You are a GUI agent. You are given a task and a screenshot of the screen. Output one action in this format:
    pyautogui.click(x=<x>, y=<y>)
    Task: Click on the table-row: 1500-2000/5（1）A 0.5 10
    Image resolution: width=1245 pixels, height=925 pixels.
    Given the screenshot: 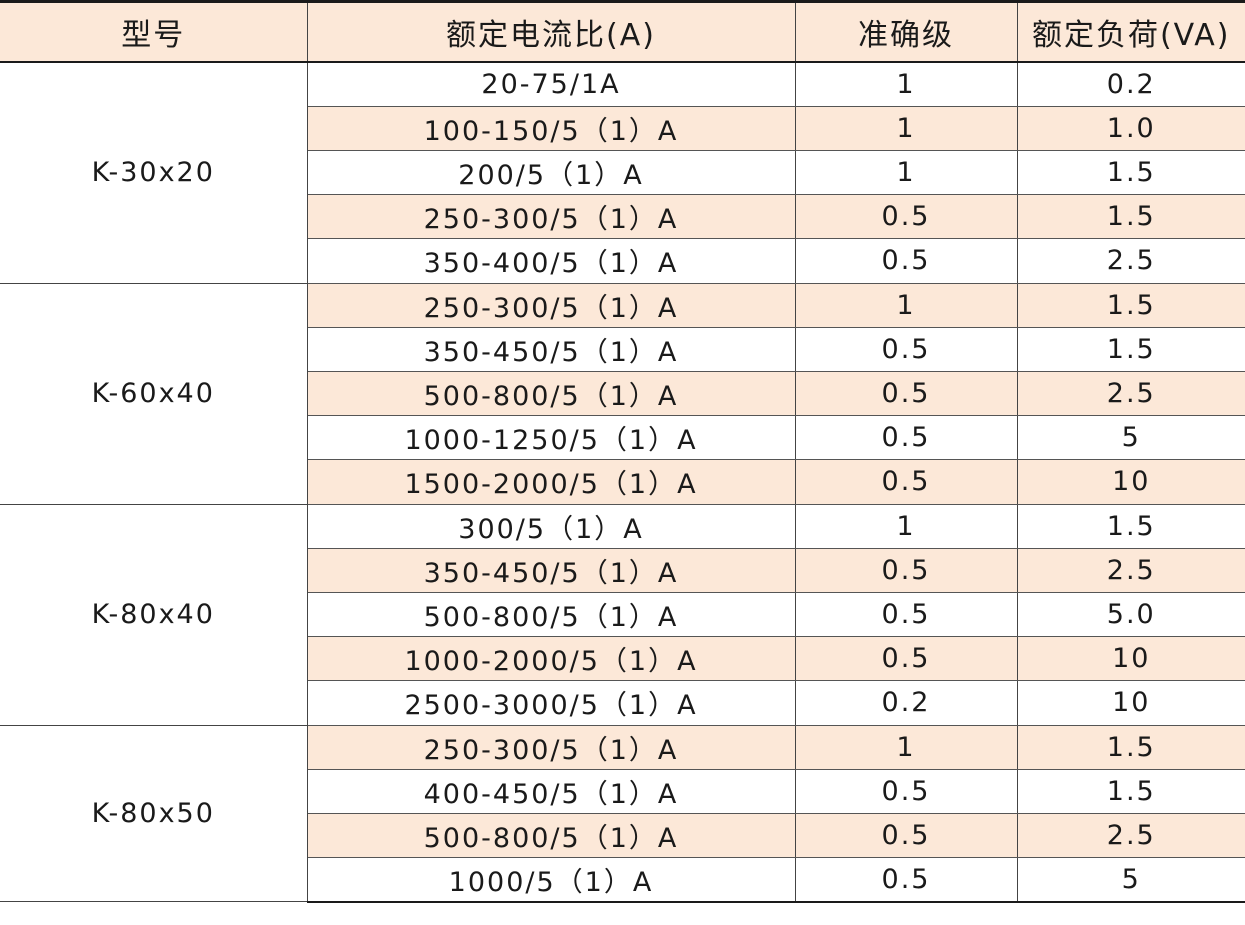 What is the action you would take?
    pyautogui.click(x=622, y=482)
    